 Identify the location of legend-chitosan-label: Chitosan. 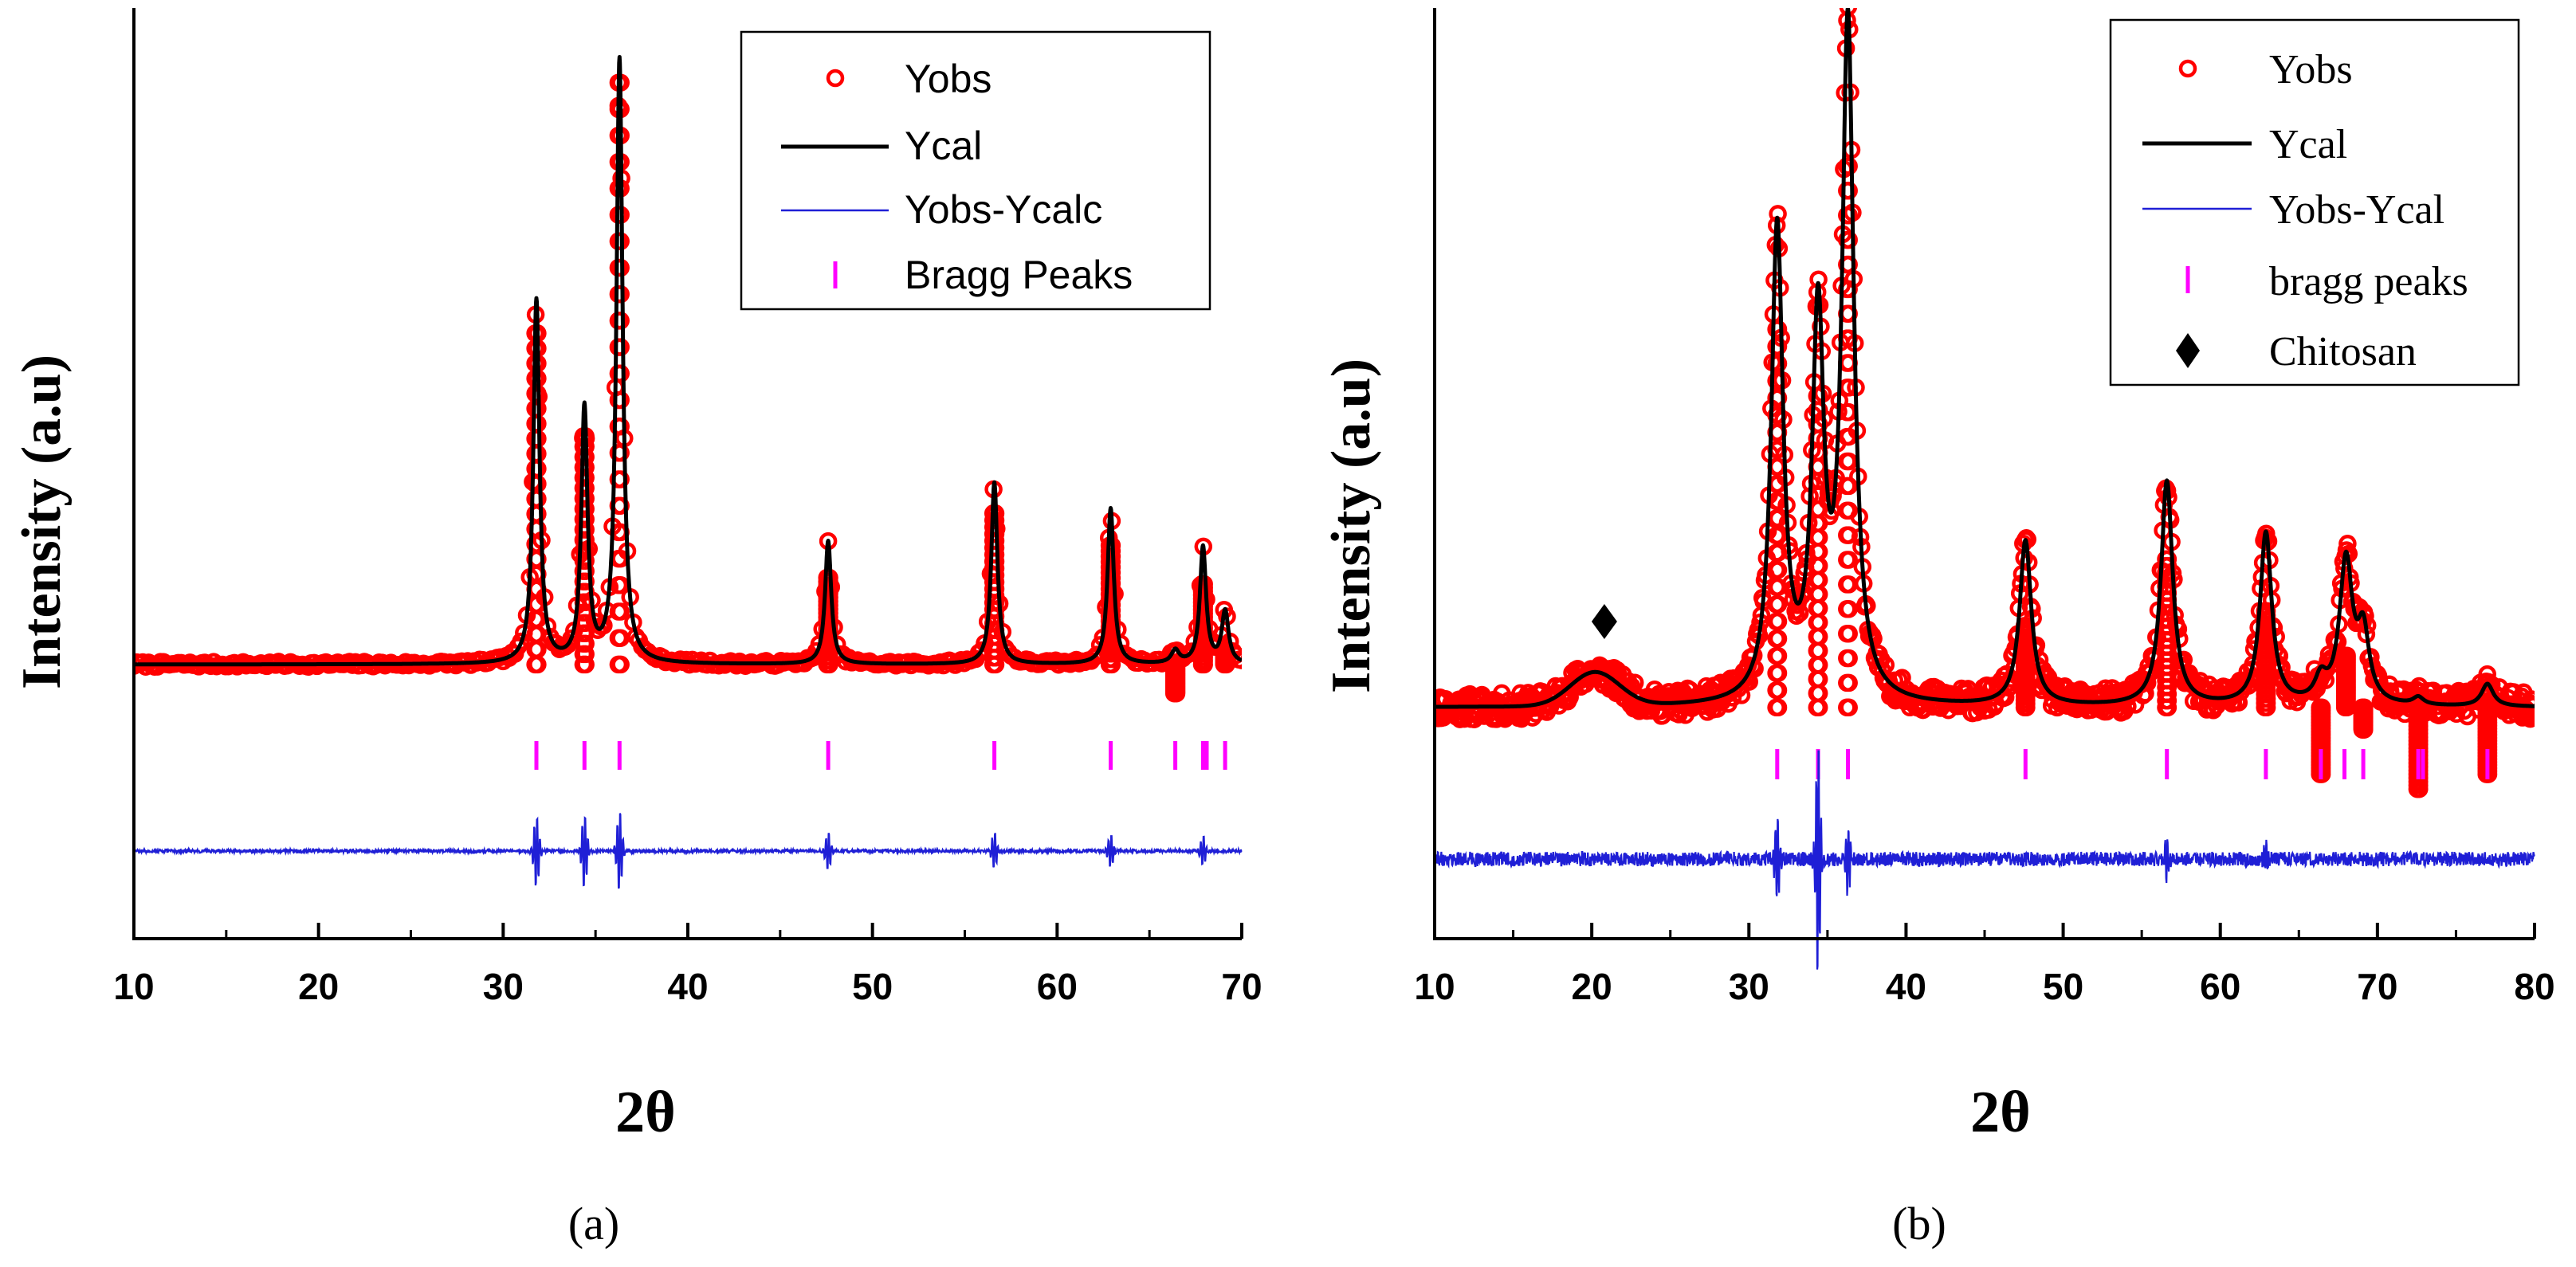
(2343, 352).